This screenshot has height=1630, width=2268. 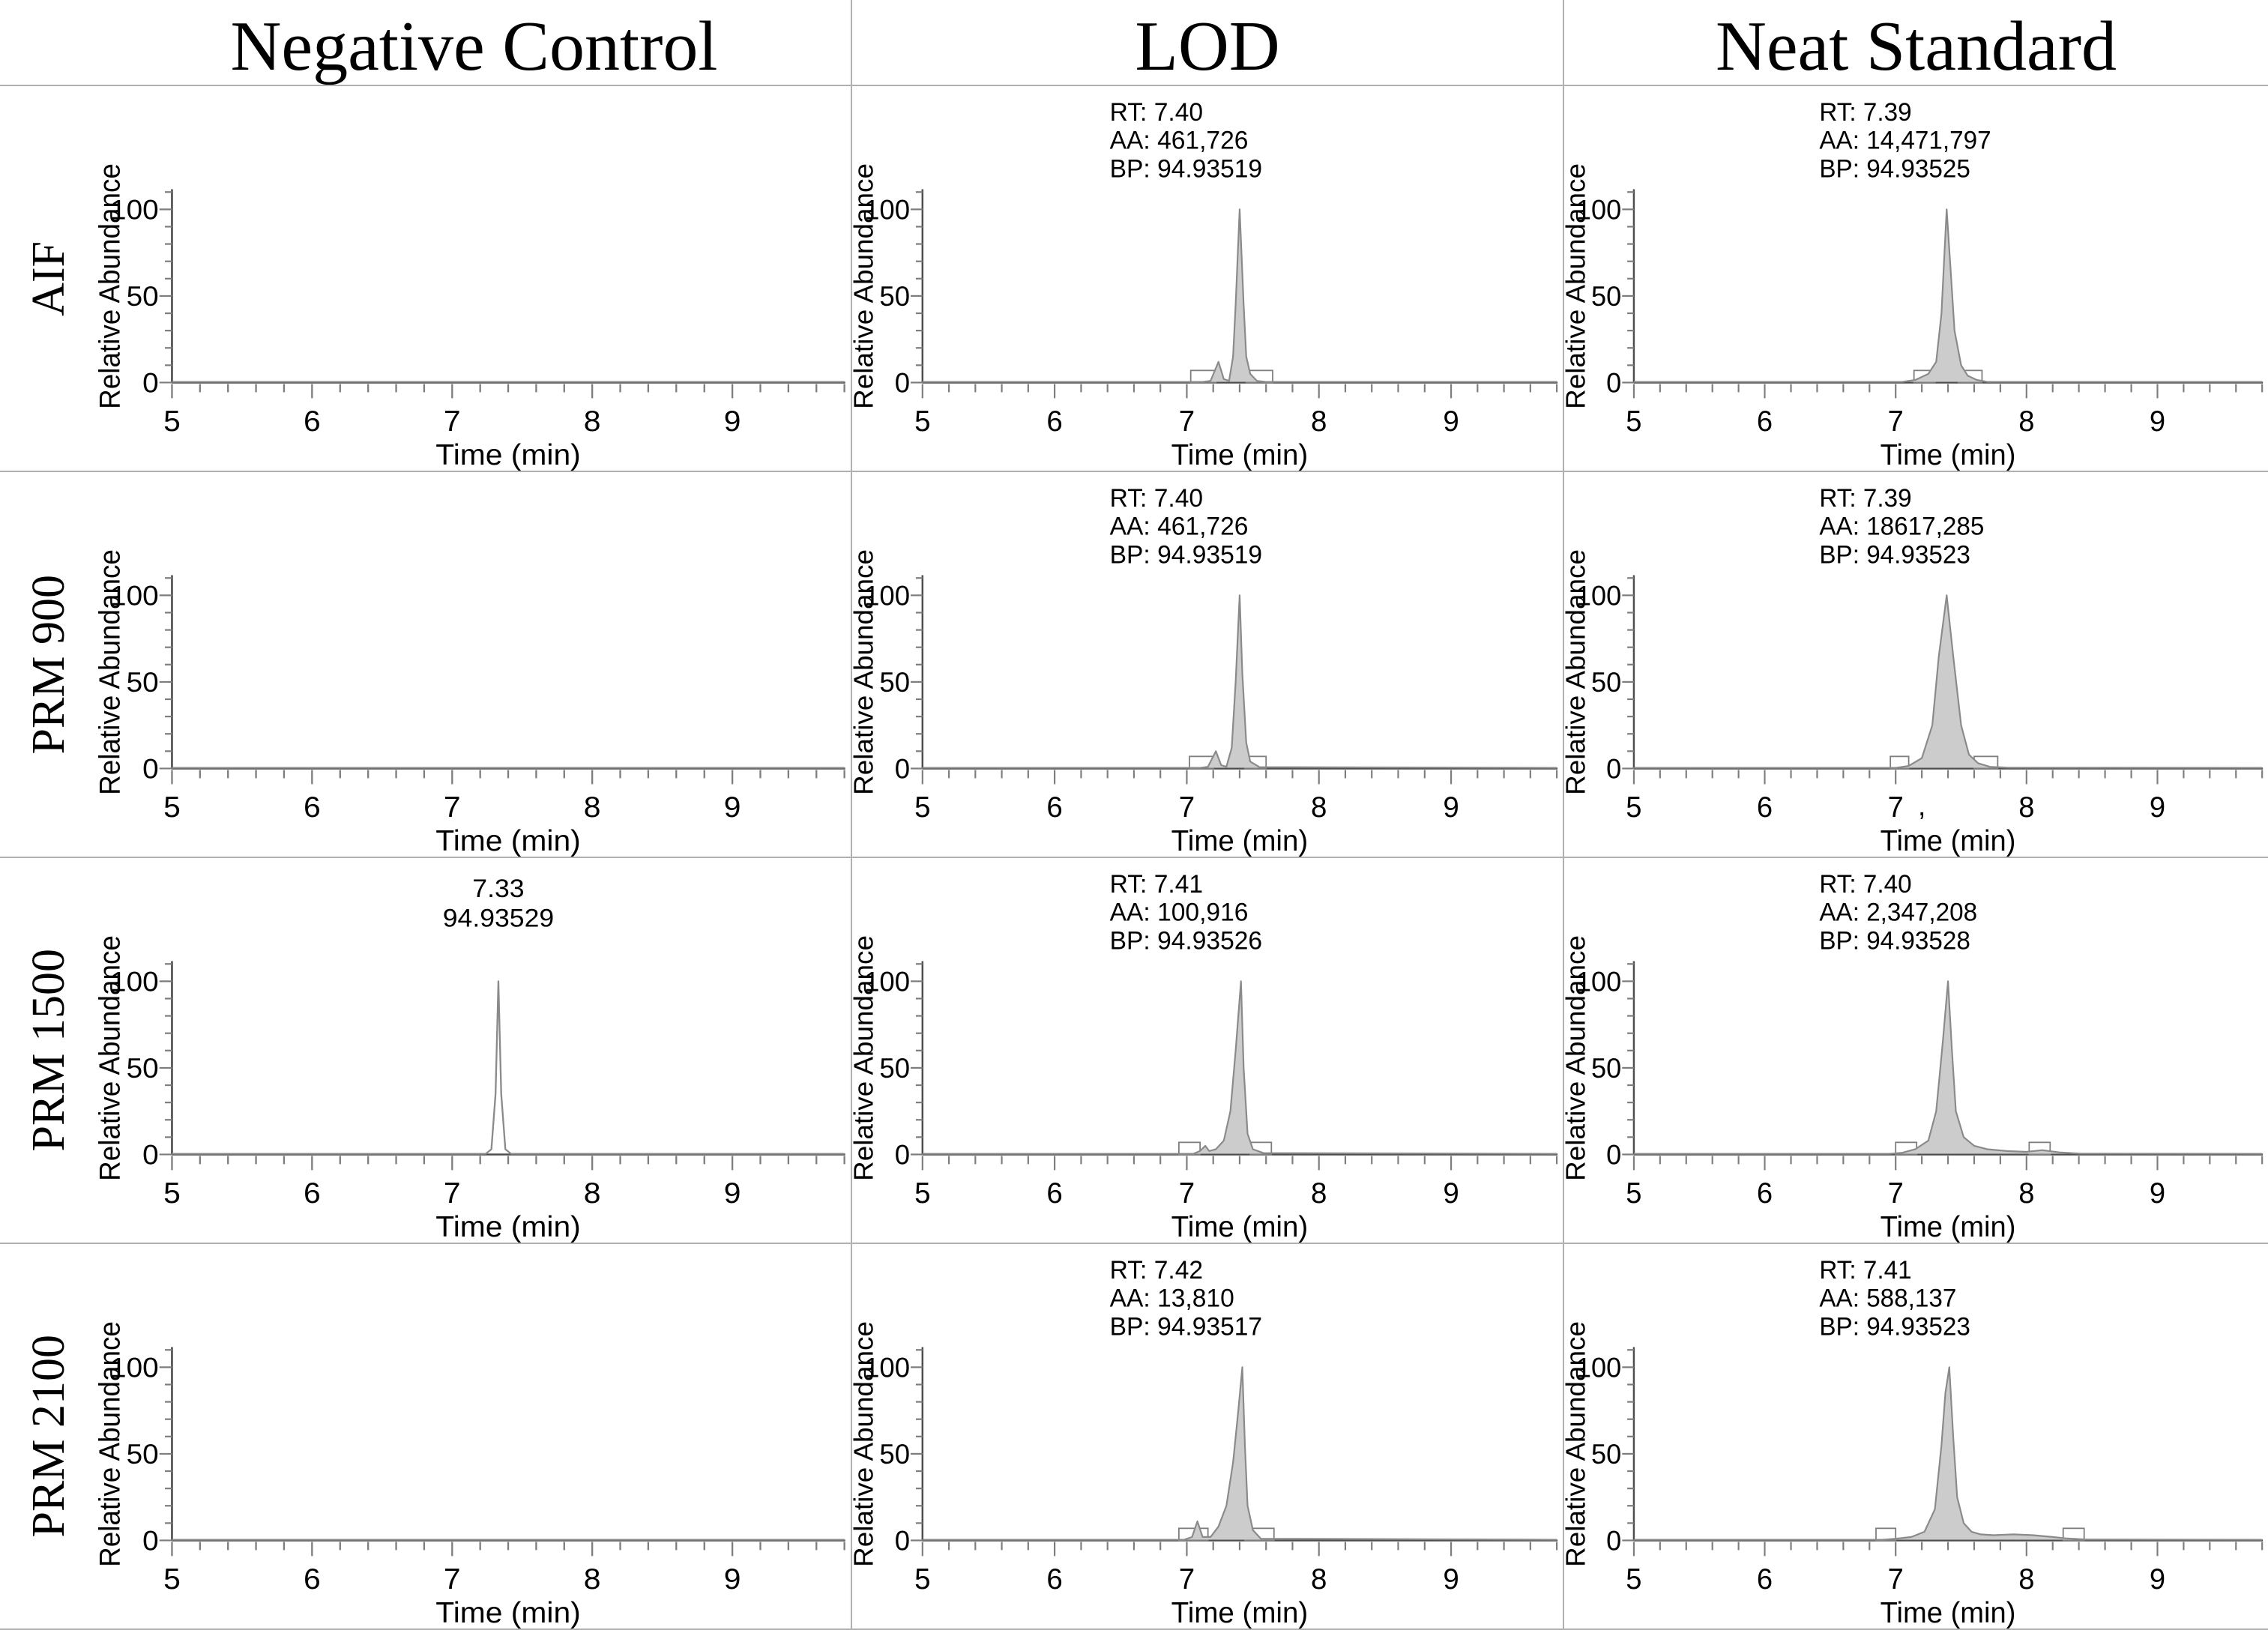 What do you see at coordinates (1172, 1299) in the screenshot?
I see `svg-text: AA: 13,810` at bounding box center [1172, 1299].